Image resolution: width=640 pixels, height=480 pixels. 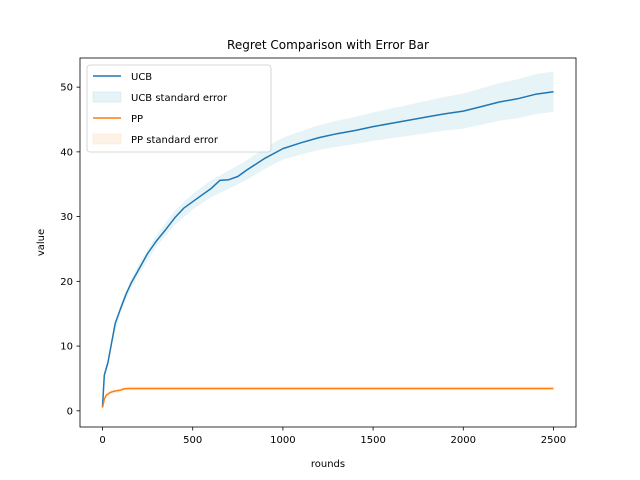 What do you see at coordinates (66, 88) in the screenshot?
I see `y-tick-label: 50` at bounding box center [66, 88].